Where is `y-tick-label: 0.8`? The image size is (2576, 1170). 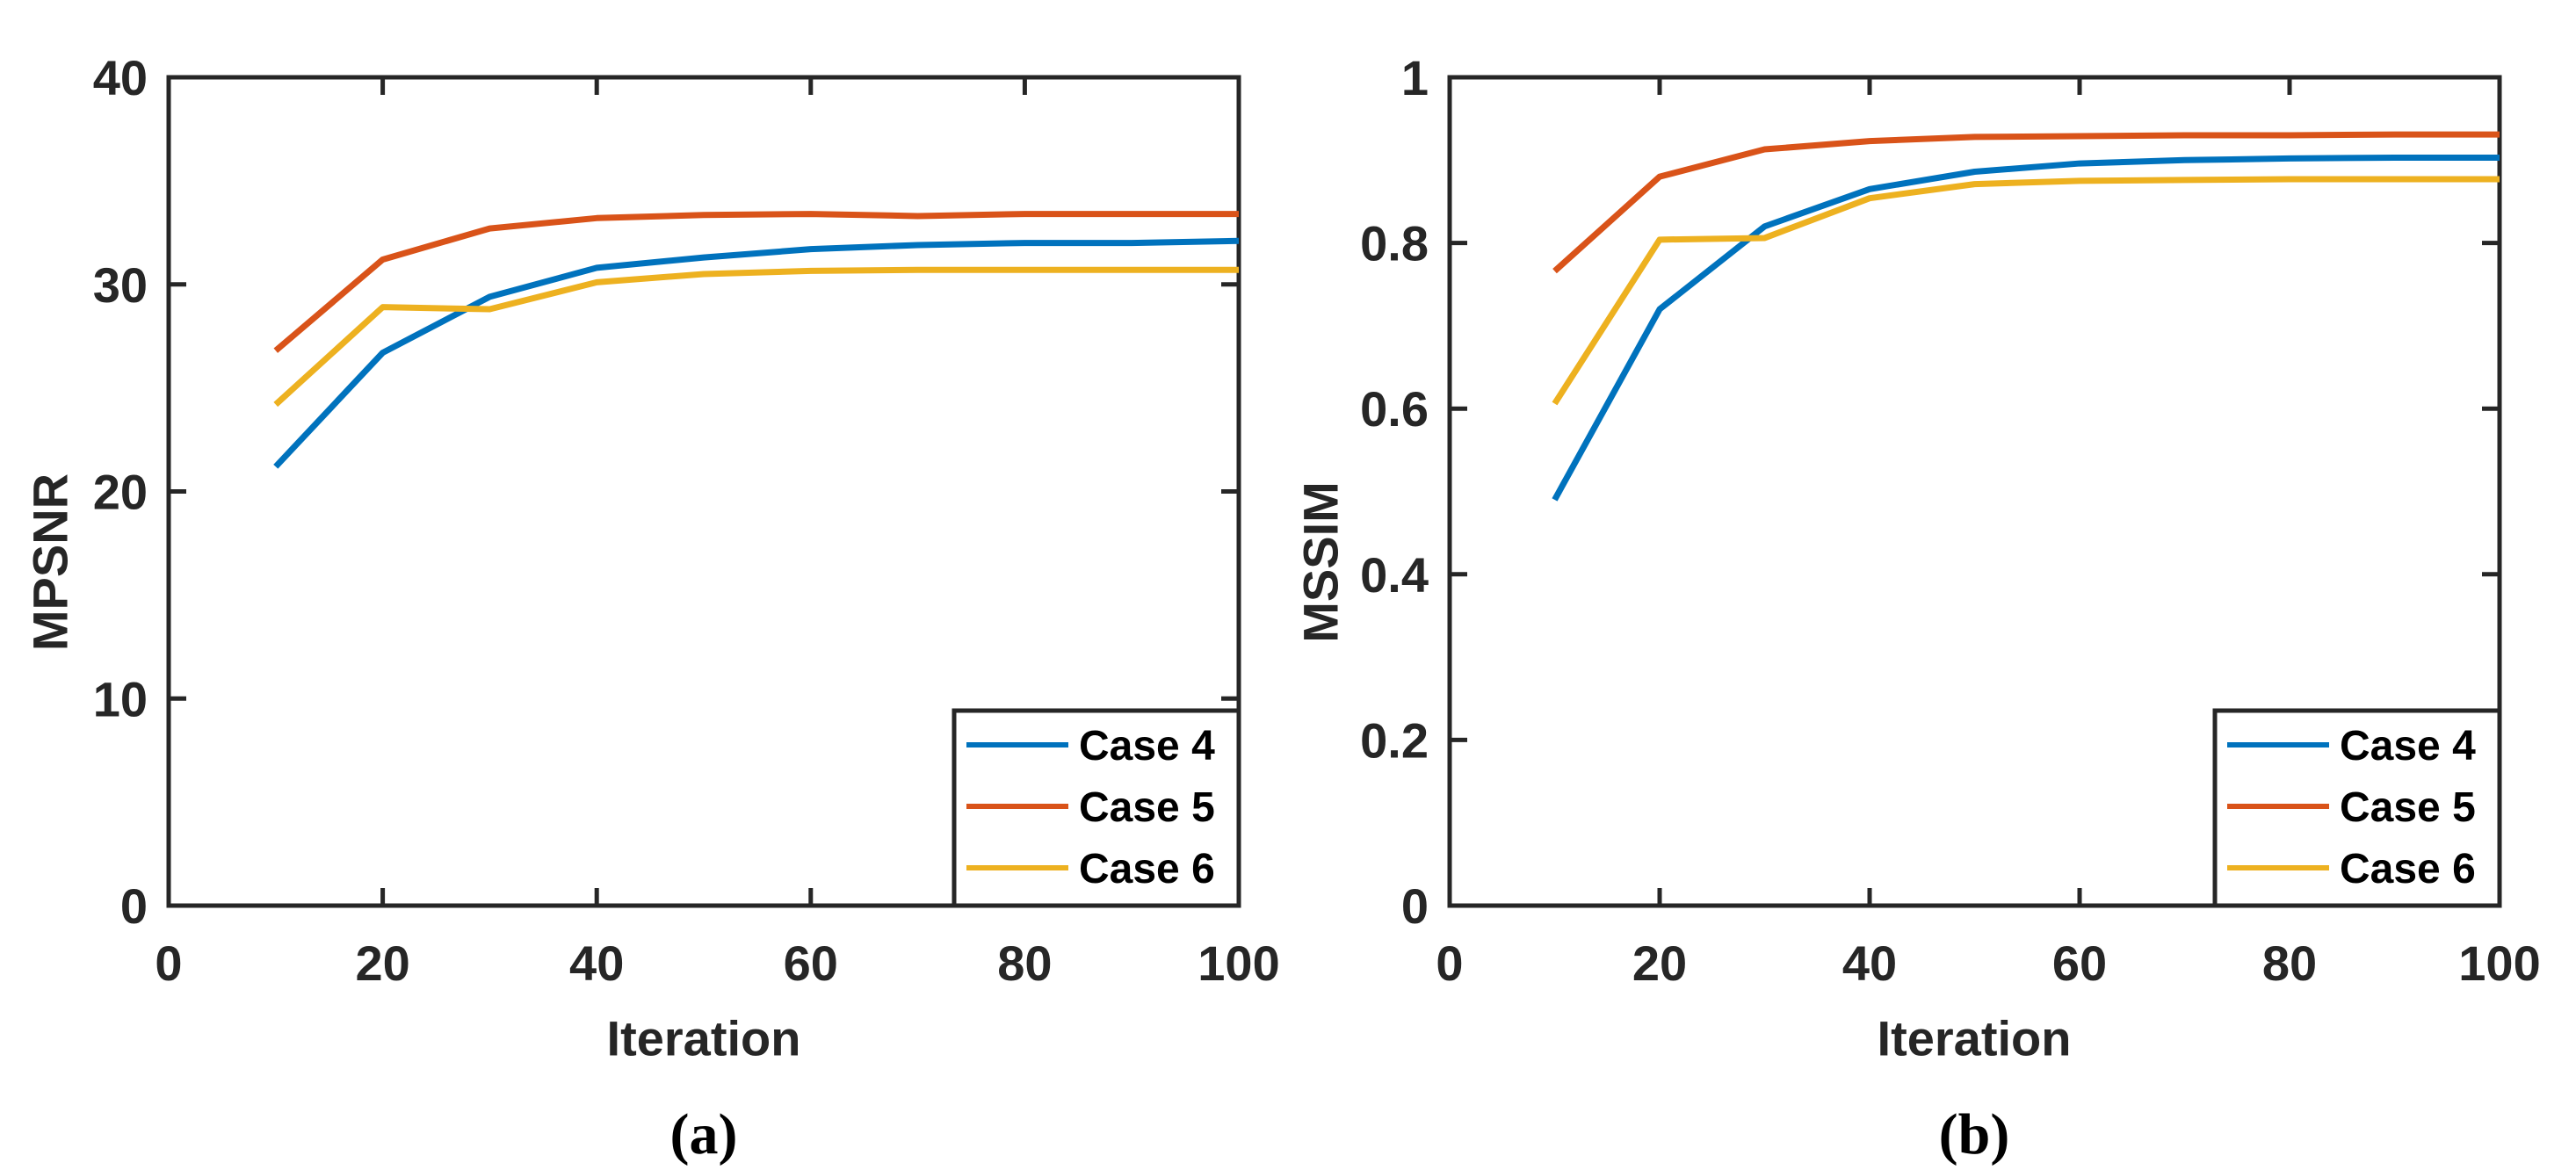 y-tick-label: 0.8 is located at coordinates (1394, 243).